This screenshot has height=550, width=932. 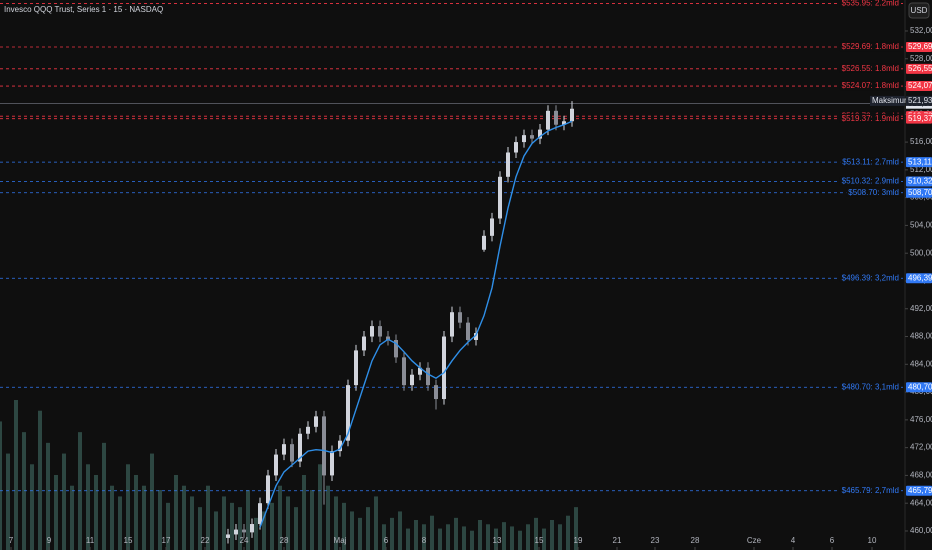 I want to click on level-label: $519.37: 1.9mld, so click(x=870, y=118).